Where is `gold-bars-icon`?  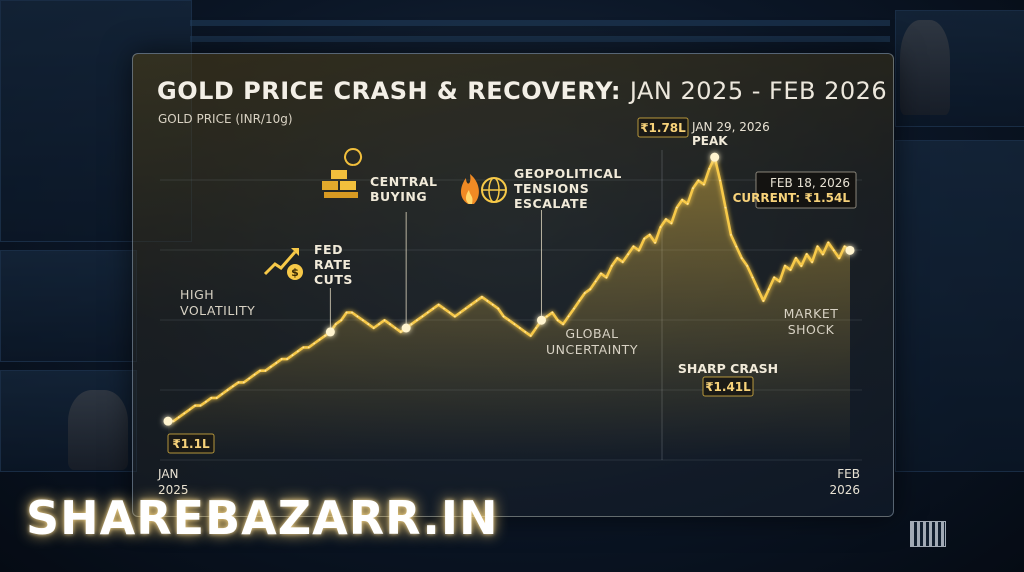 gold-bars-icon is located at coordinates (342, 173).